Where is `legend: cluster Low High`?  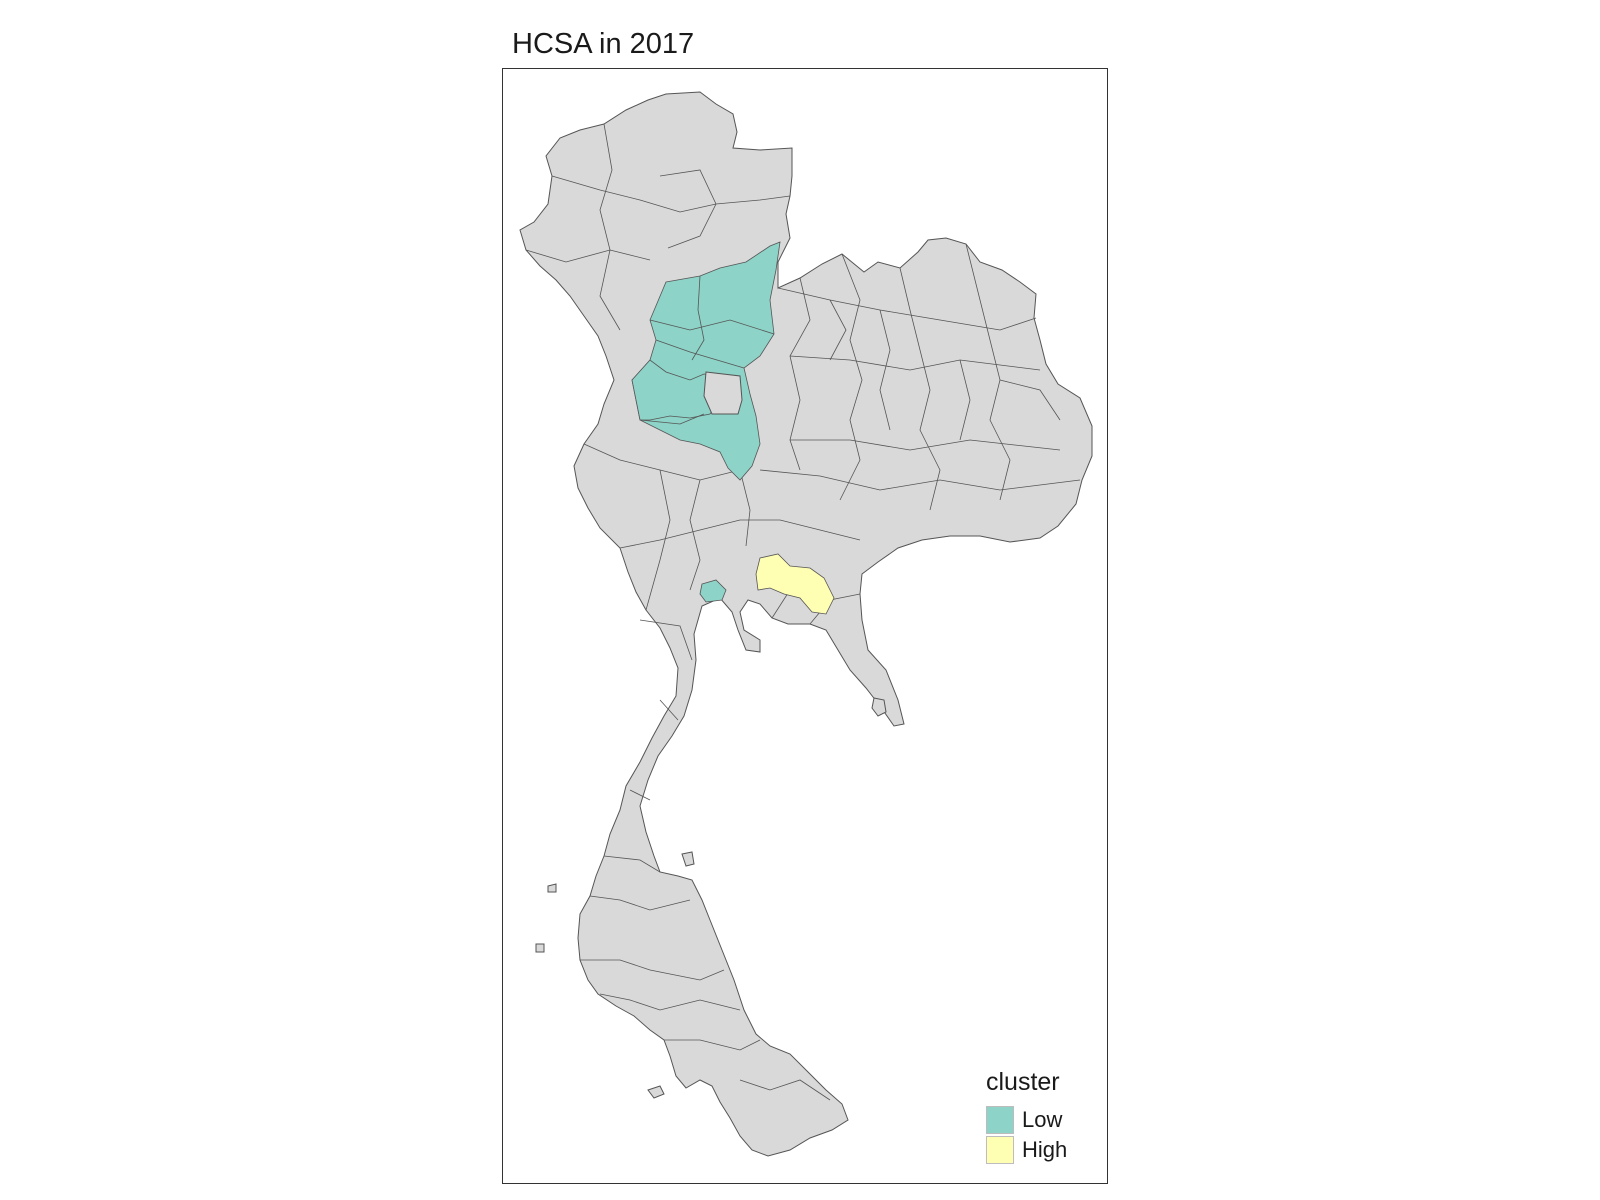
legend: cluster Low High is located at coordinates (1041, 1116).